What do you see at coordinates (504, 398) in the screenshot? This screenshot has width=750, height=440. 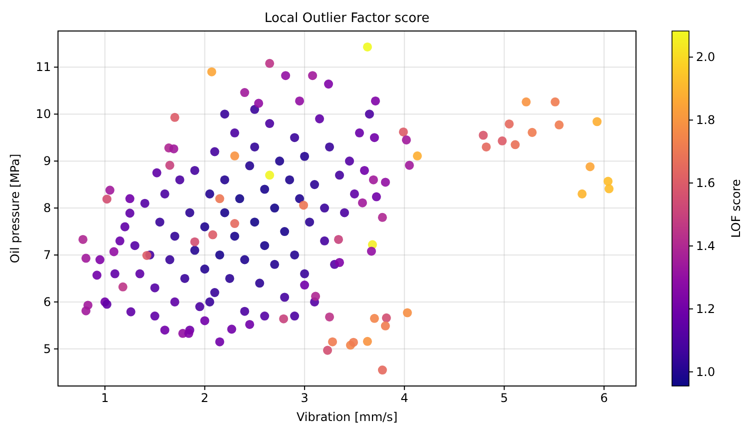 I see `x-tick-label: 5` at bounding box center [504, 398].